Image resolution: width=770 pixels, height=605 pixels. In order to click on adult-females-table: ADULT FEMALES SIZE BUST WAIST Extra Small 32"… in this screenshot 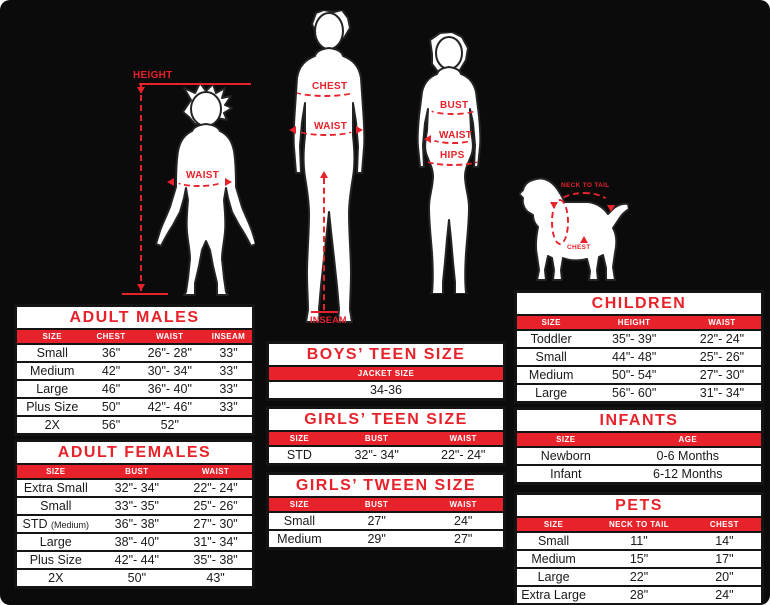, I will do `click(134, 514)`.